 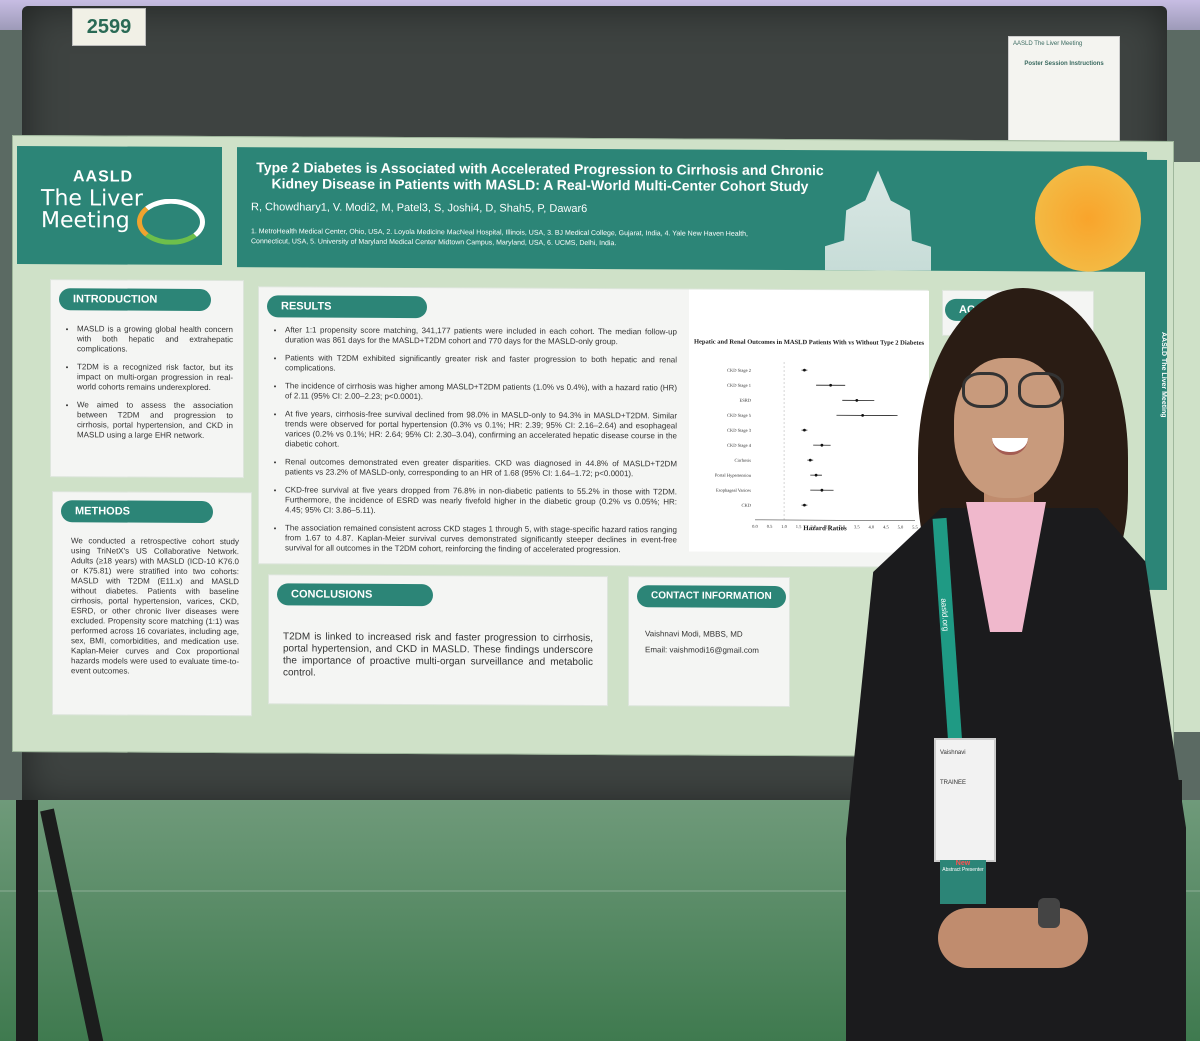 What do you see at coordinates (355, 595) in the screenshot?
I see `conclusions-heading: CONCLUSIONS` at bounding box center [355, 595].